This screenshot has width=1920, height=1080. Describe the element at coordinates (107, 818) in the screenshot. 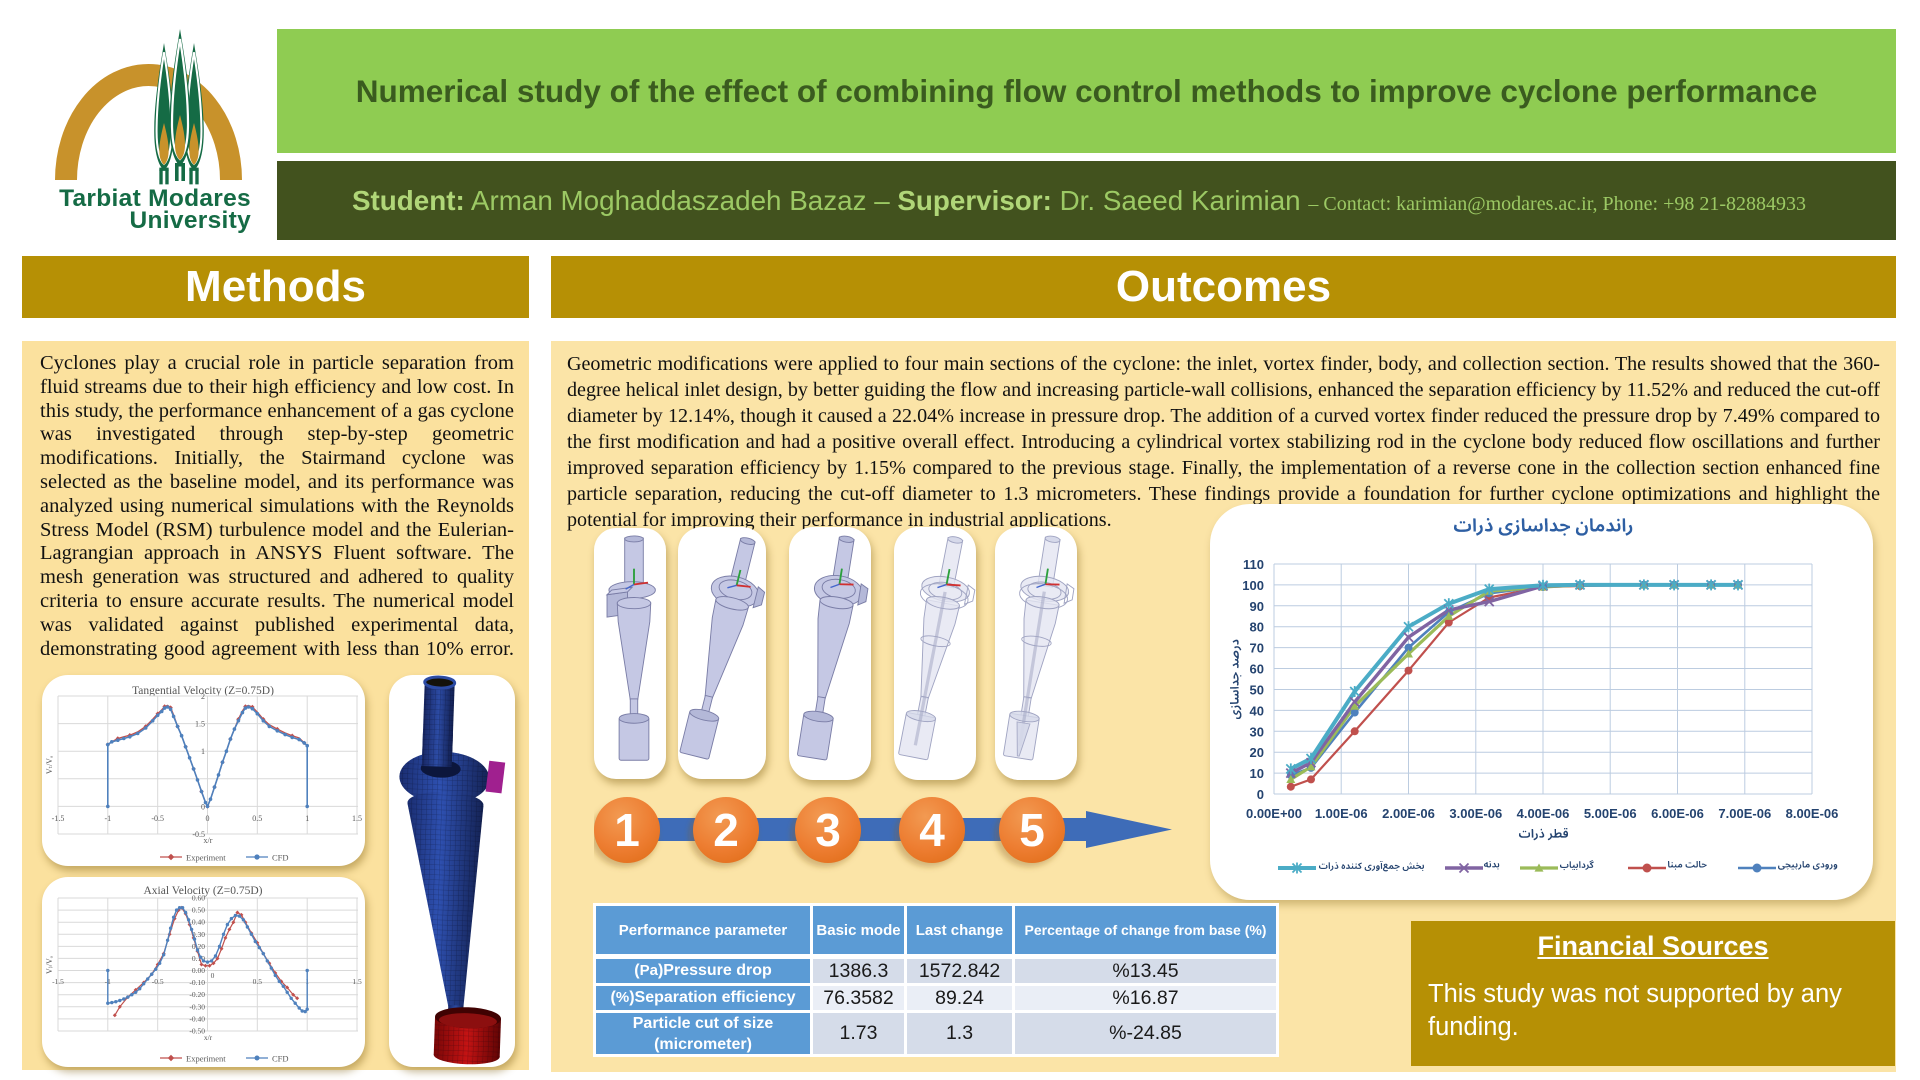

I see `svg-text: -1` at that location.